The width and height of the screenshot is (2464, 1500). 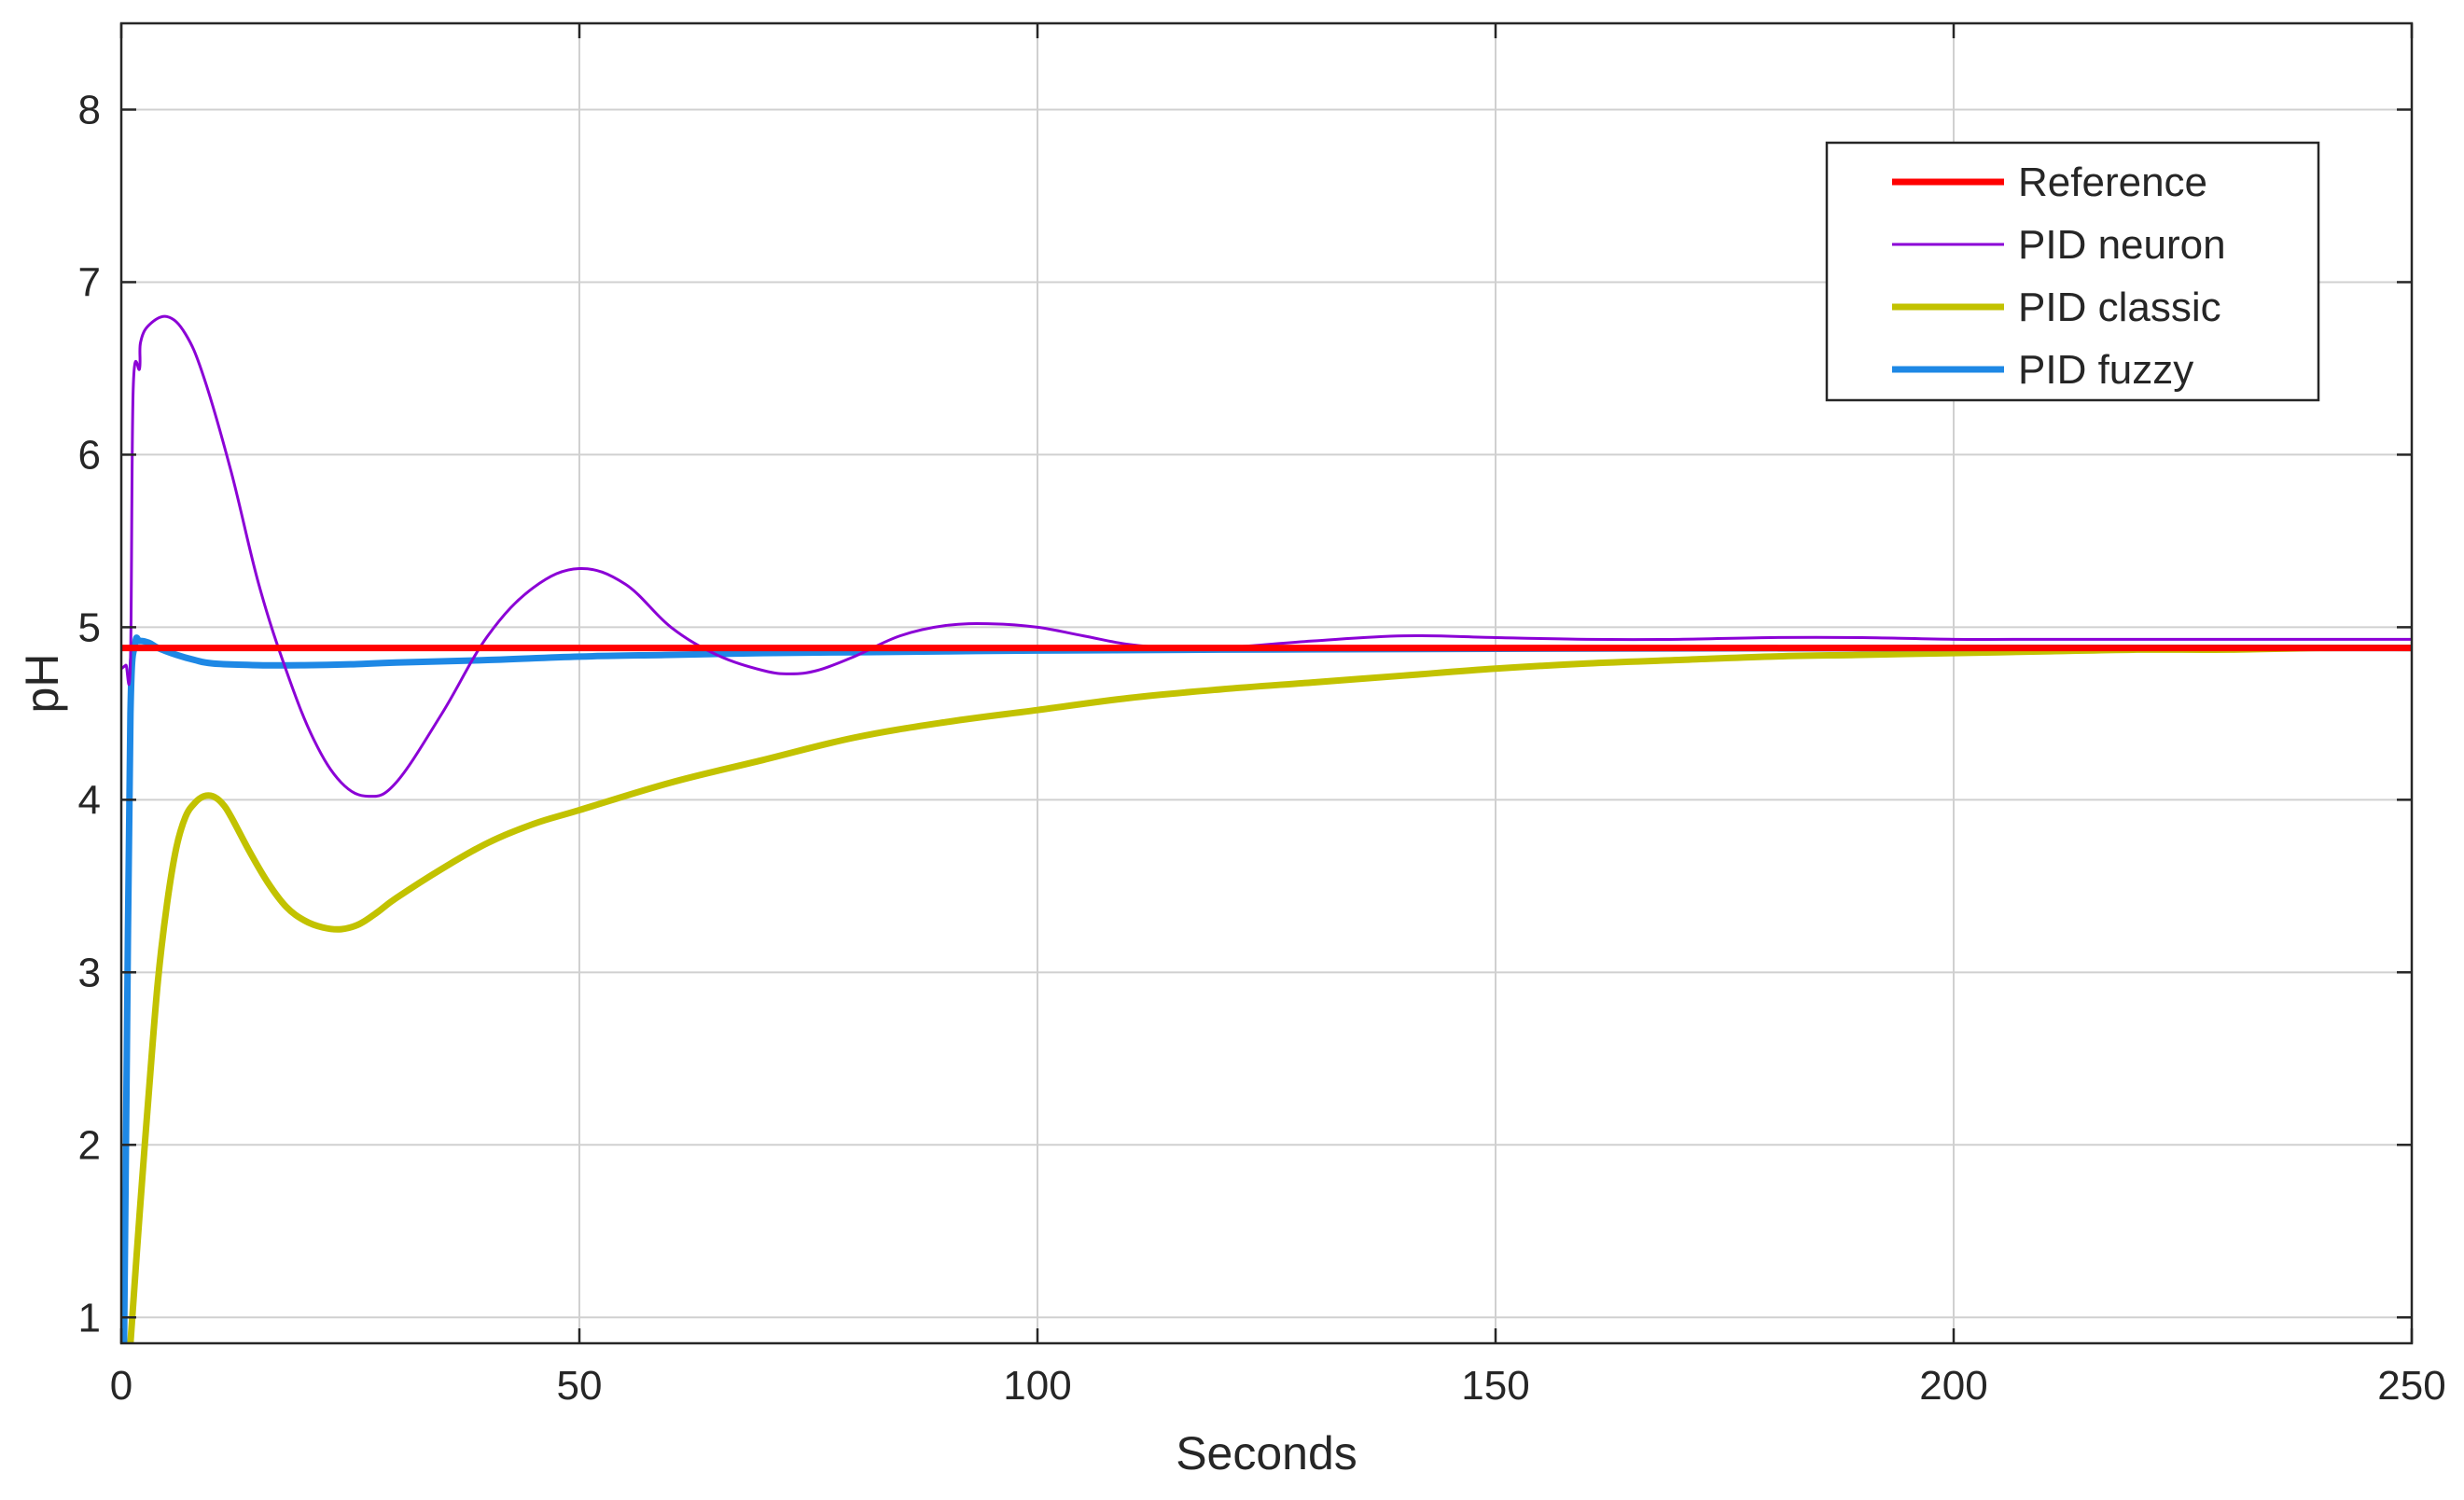 I want to click on y-tick-label: 6, so click(x=89, y=455).